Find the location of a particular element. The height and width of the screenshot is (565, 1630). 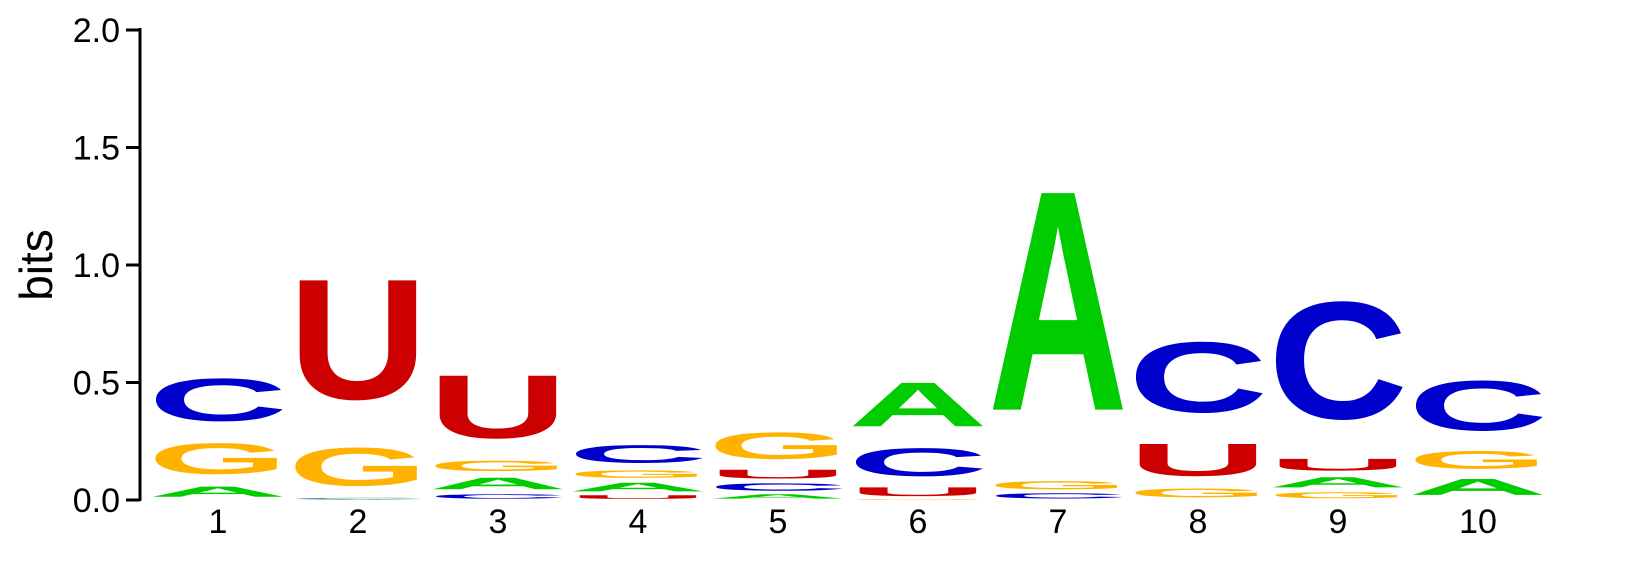

y-tick-label: 0.0 is located at coordinates (96, 501).